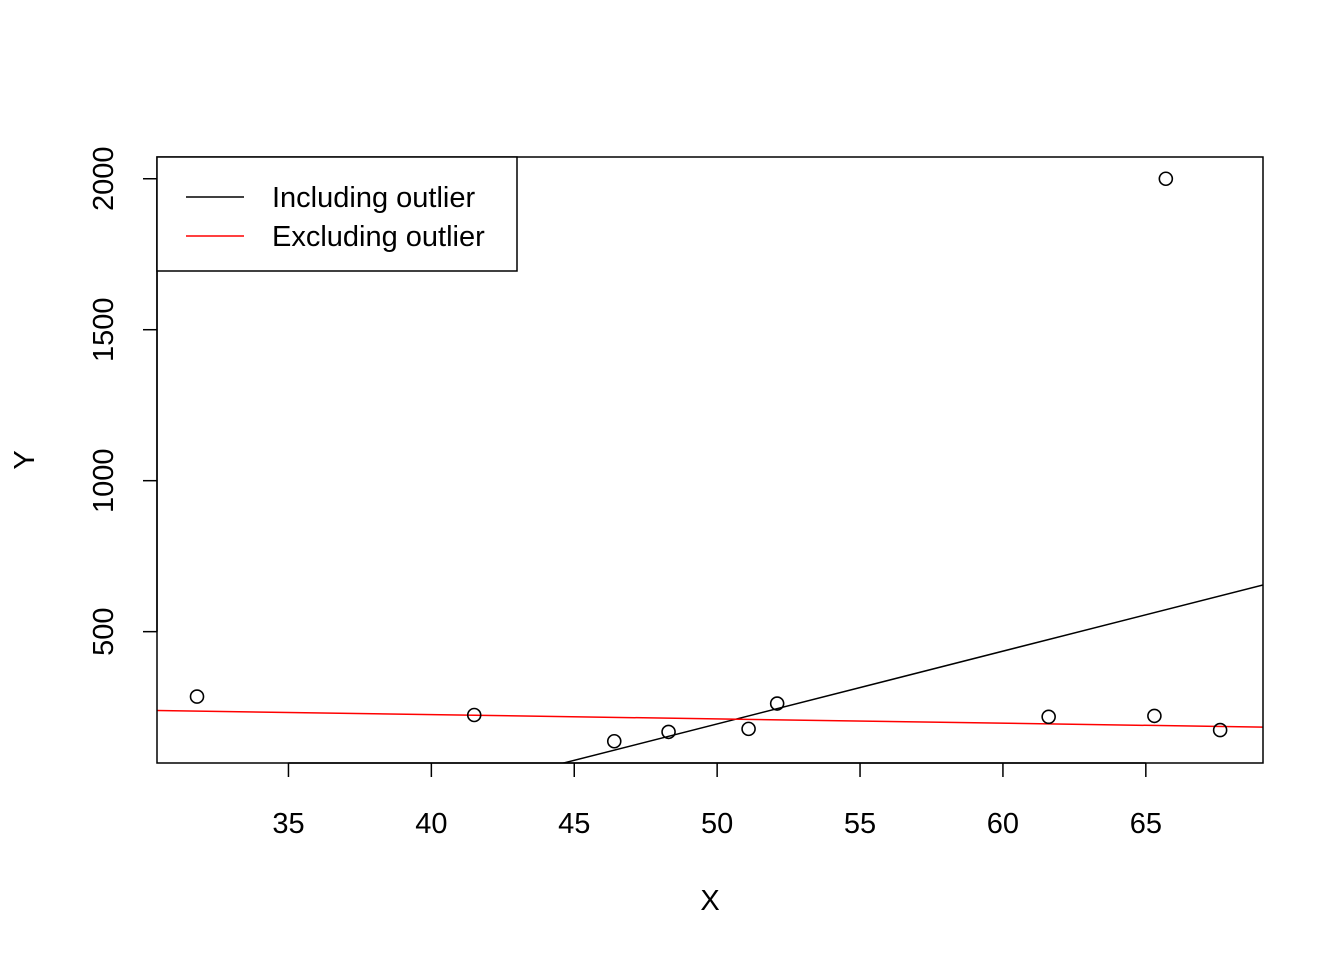 This screenshot has width=1344, height=960. I want to click on y-tick-label-2000: 2000, so click(104, 178).